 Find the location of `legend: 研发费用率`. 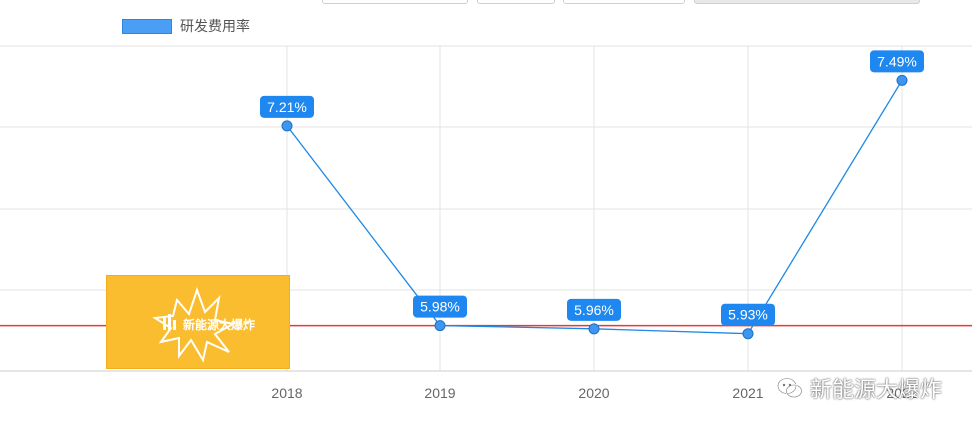

legend: 研发费用率 is located at coordinates (186, 26).